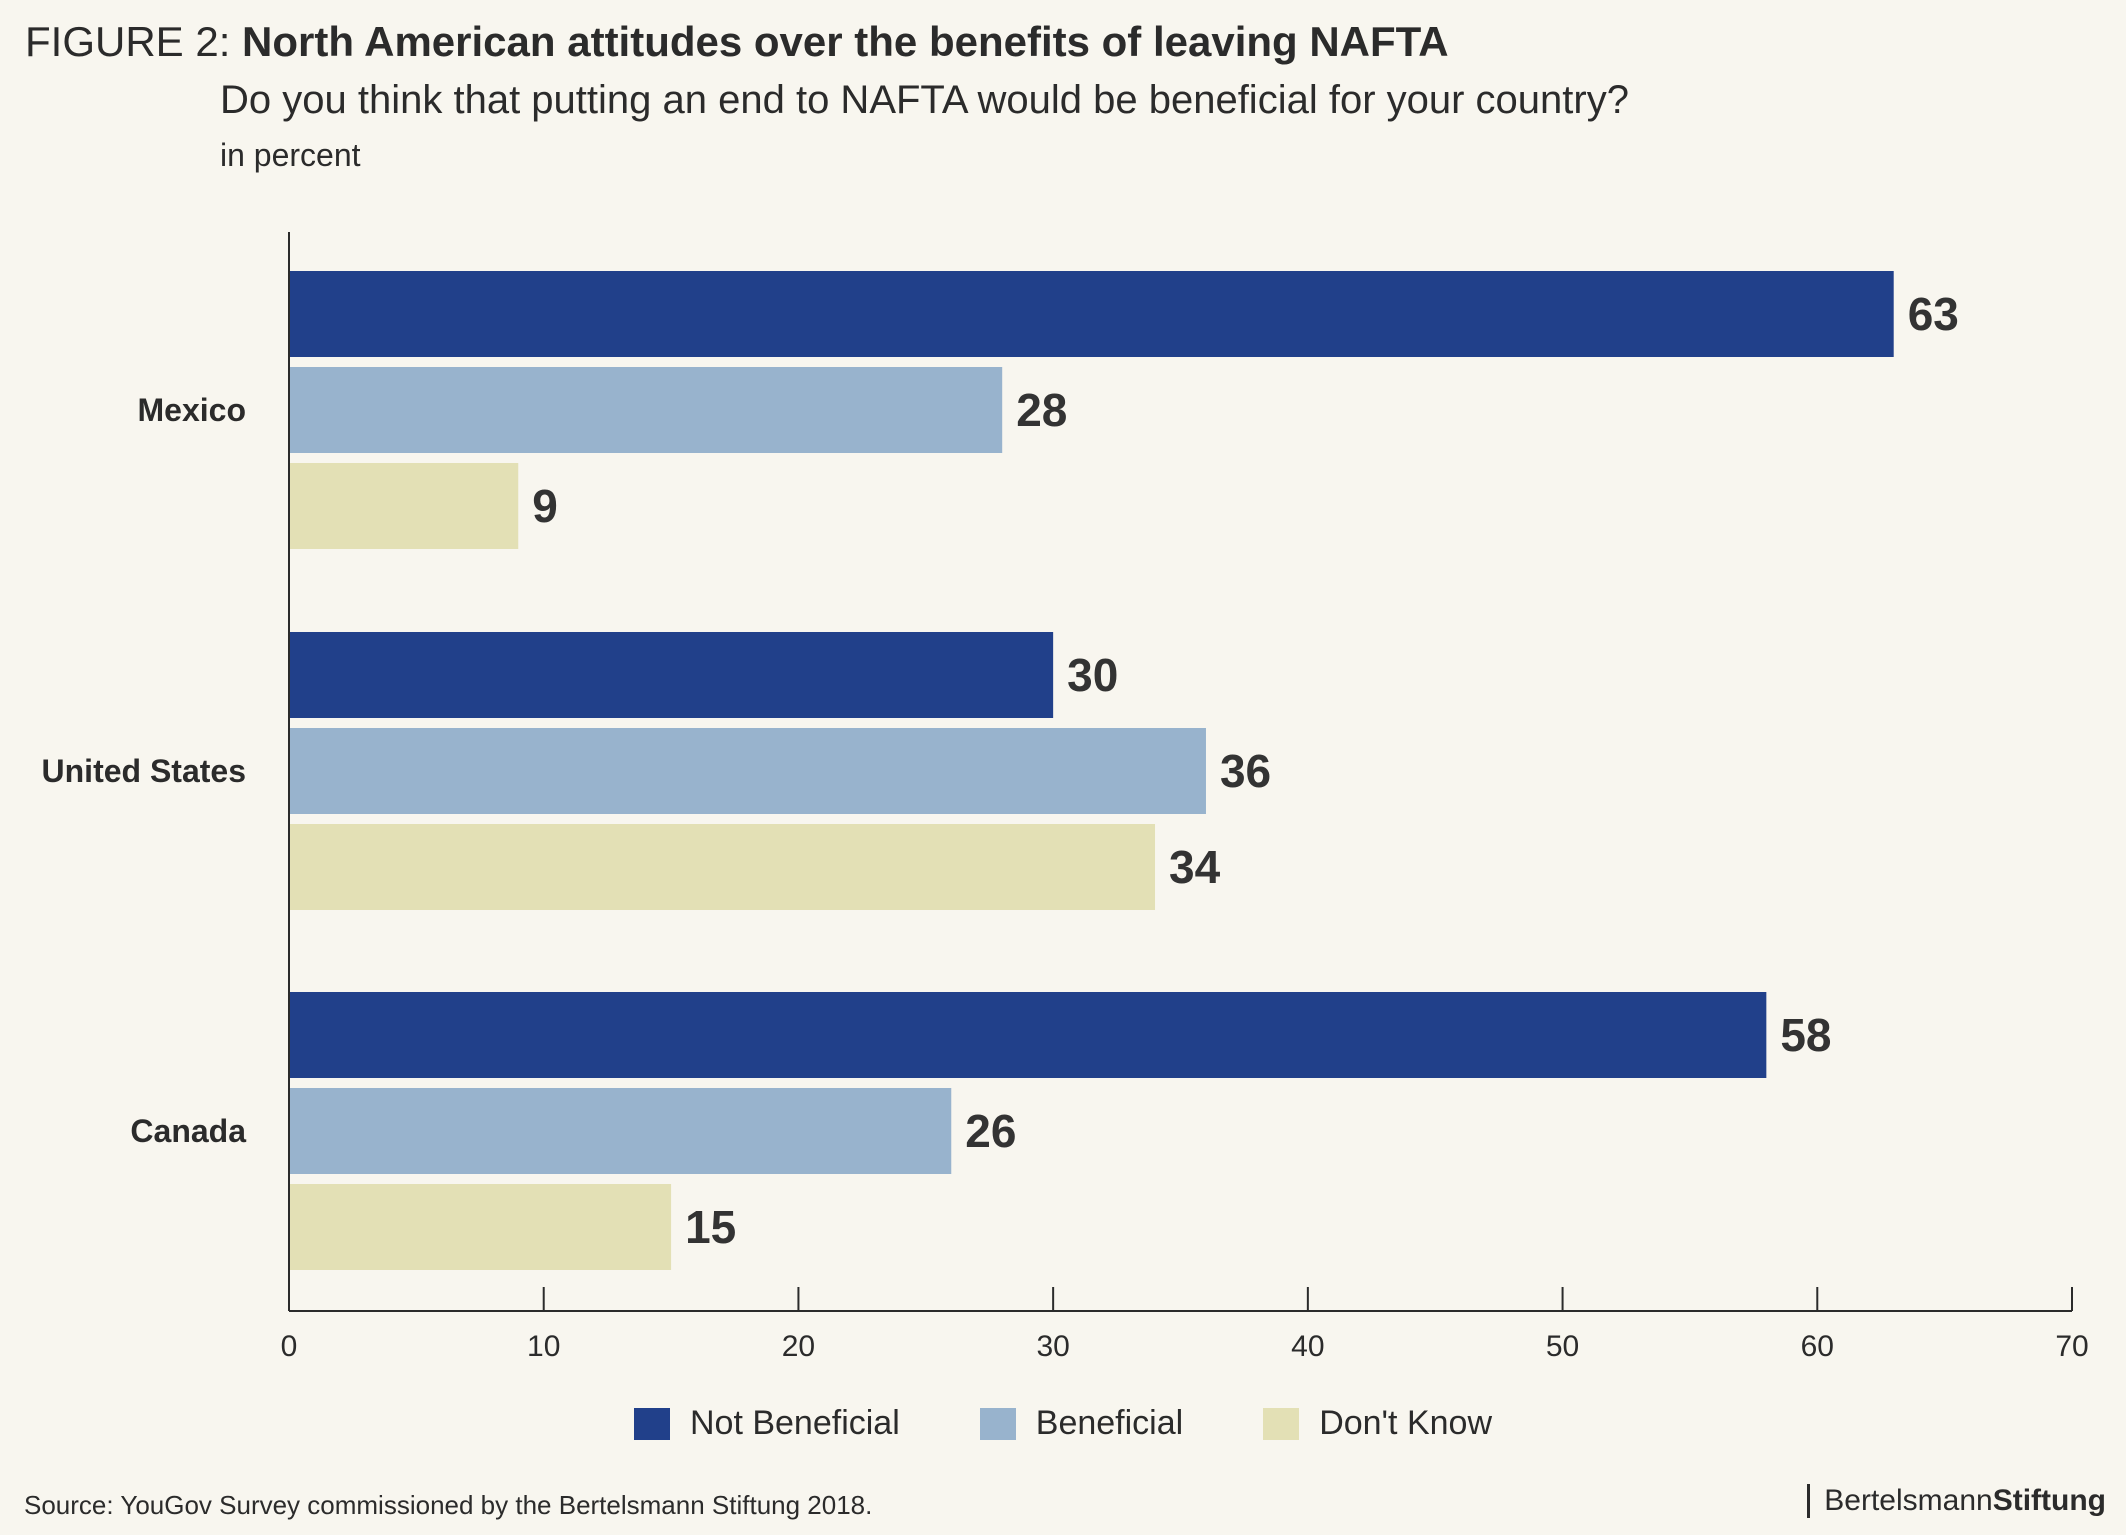 The image size is (2126, 1535). I want to click on data-label: 30, so click(1092, 675).